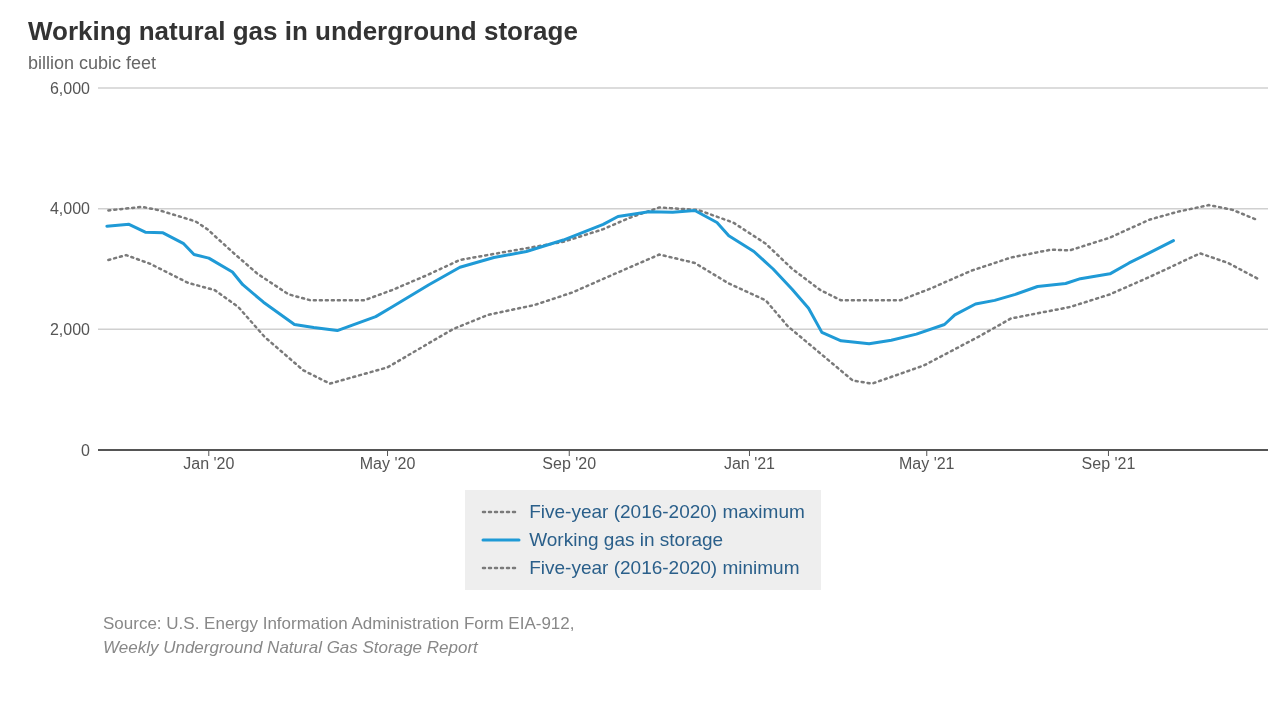 The height and width of the screenshot is (719, 1288). I want to click on line-series, so click(683, 252).